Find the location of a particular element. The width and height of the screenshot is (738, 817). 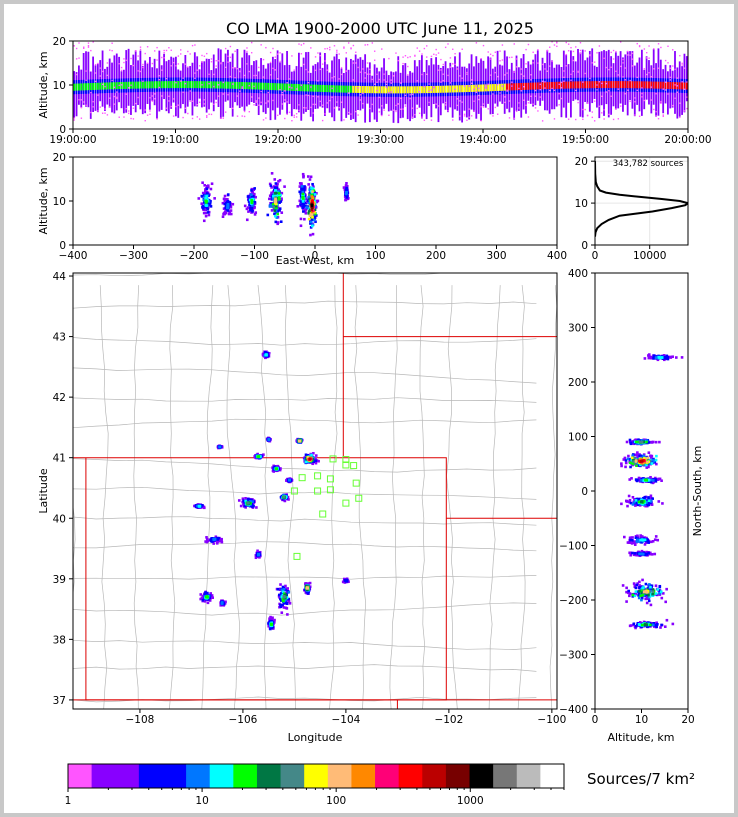

altitude-tick-label: 10 is located at coordinates (581, 204).